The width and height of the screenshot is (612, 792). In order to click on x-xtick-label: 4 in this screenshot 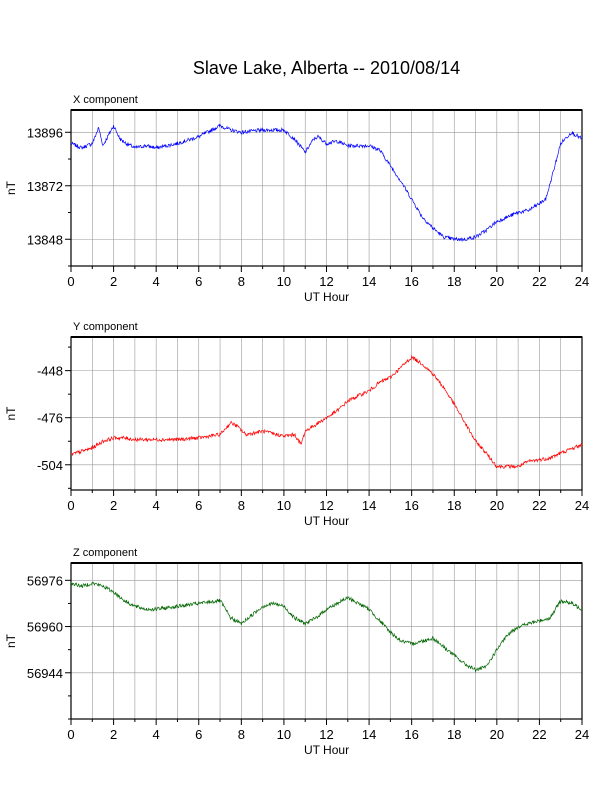, I will do `click(156, 281)`.